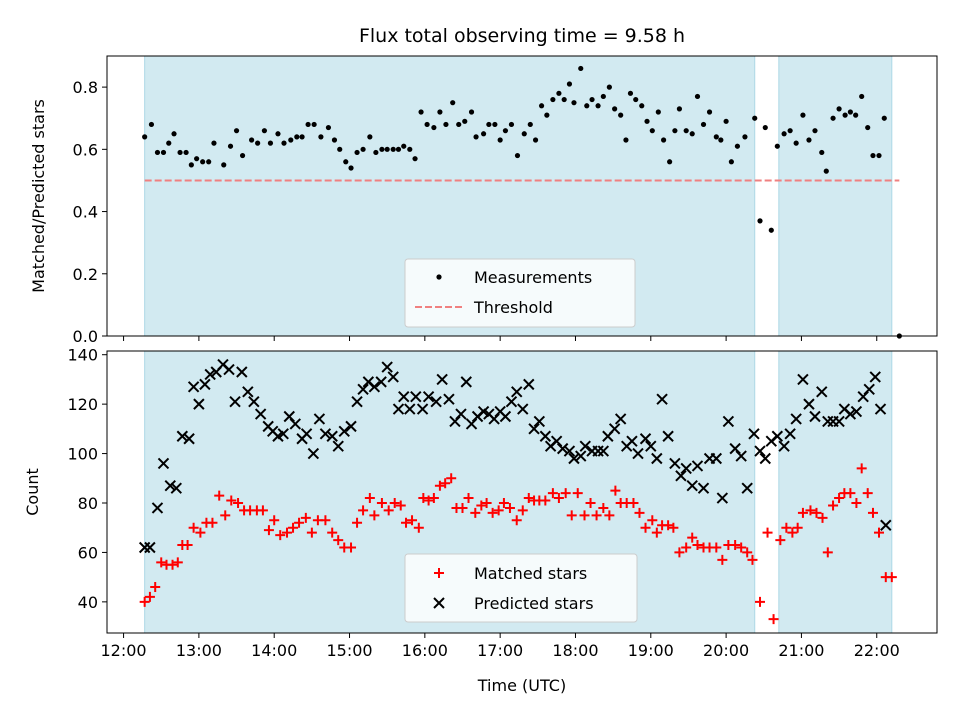 Image resolution: width=960 pixels, height=720 pixels. Describe the element at coordinates (533, 277) in the screenshot. I see `measurements-legend-label: Measurements` at that location.